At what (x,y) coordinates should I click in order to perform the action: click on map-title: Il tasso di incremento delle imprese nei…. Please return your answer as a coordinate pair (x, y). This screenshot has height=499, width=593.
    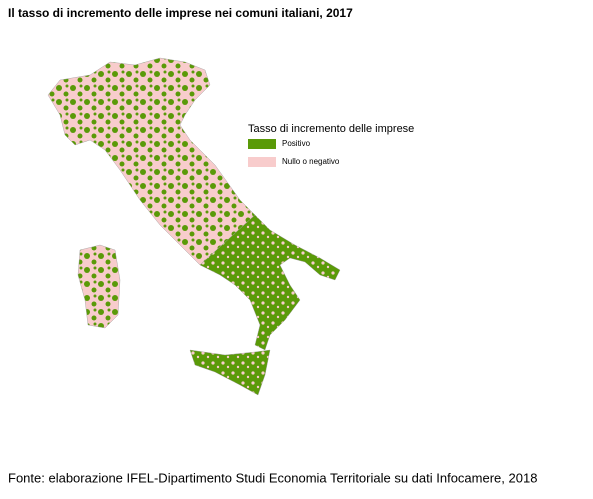
    Looking at the image, I should click on (180, 13).